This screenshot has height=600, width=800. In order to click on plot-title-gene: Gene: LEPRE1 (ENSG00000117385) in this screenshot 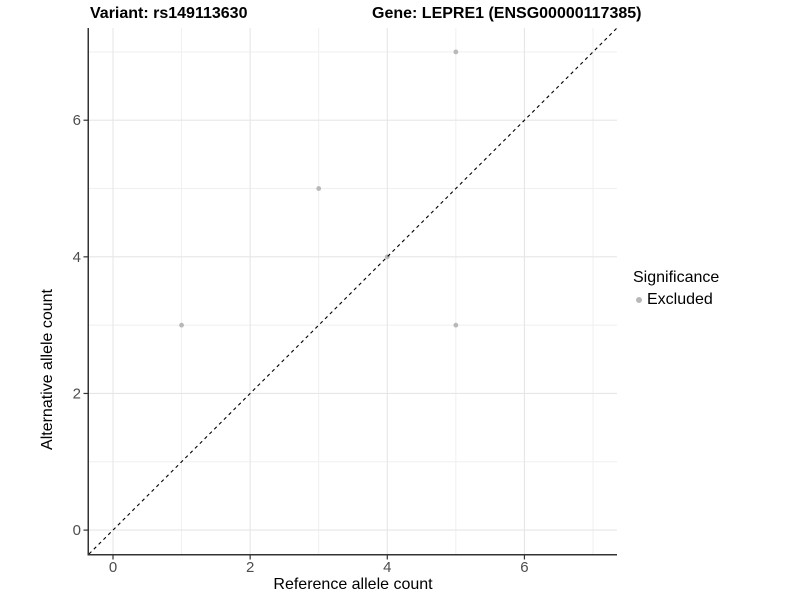, I will do `click(507, 13)`.